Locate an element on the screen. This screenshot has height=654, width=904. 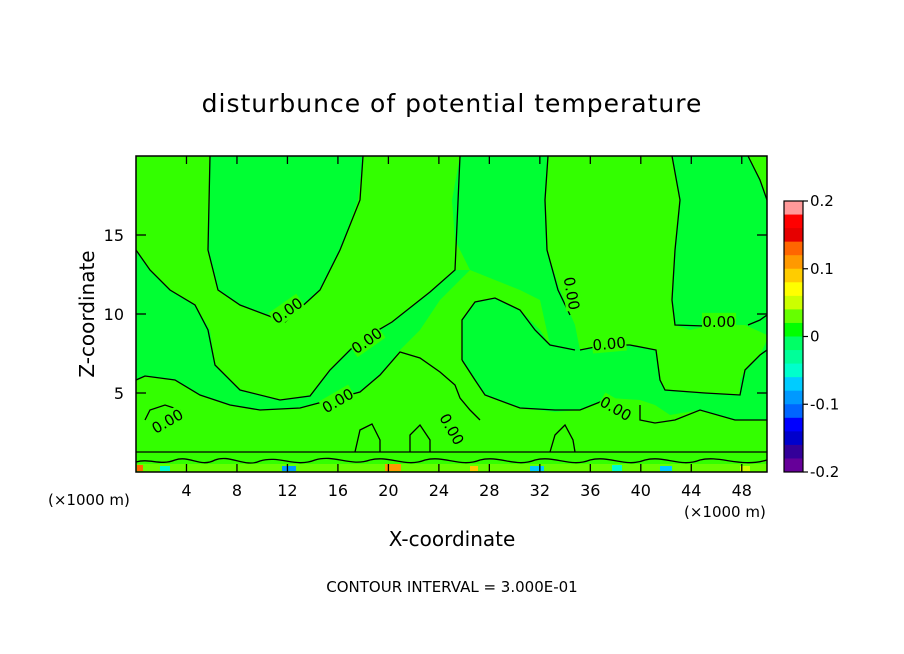
contour-interval-footer: CONTOUR INTERVAL = 3.000E-01 is located at coordinates (451, 587).